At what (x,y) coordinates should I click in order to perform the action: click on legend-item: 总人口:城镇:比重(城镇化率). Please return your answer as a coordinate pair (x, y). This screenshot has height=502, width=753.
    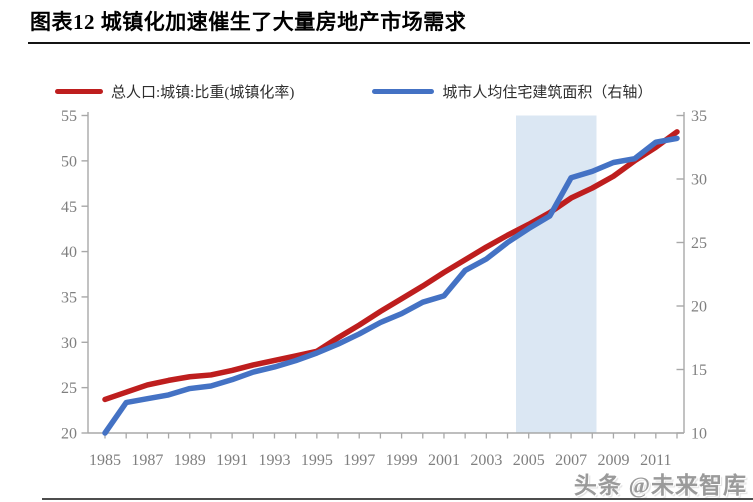
    Looking at the image, I should click on (174, 91).